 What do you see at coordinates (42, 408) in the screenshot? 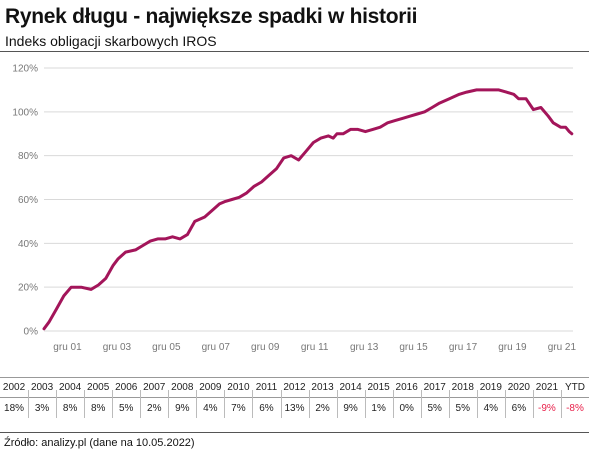
I see `return-cell: 3%` at bounding box center [42, 408].